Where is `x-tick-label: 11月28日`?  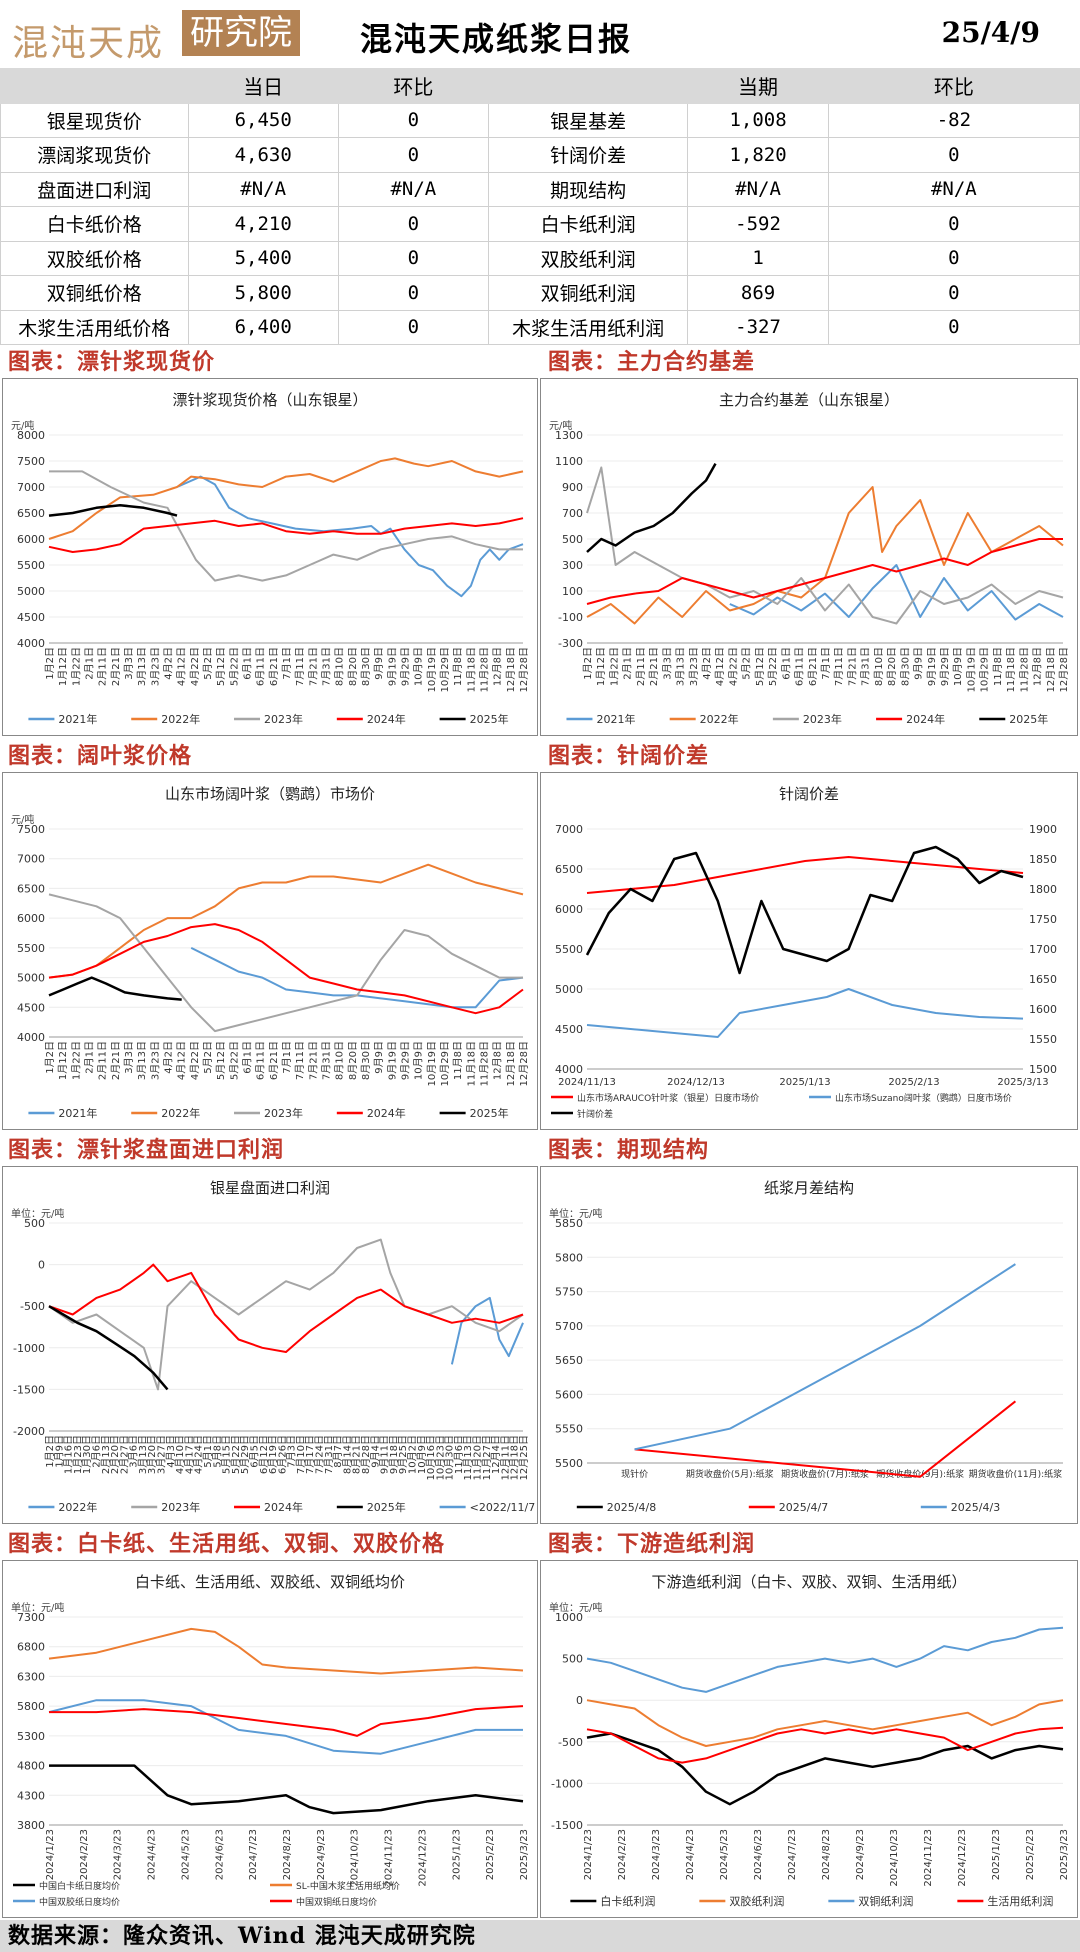
x-tick-label: 11月28日 is located at coordinates (1024, 669).